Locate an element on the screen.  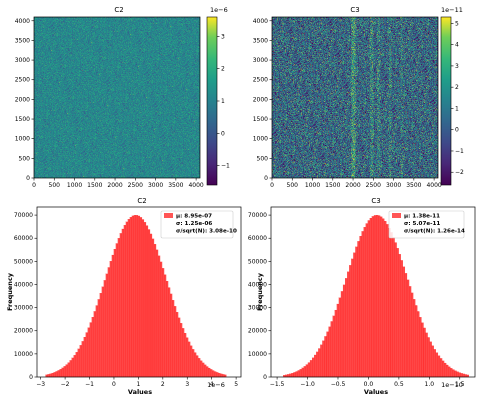
heatmap-c3-ytick-label: 2500 is located at coordinates (260, 80).